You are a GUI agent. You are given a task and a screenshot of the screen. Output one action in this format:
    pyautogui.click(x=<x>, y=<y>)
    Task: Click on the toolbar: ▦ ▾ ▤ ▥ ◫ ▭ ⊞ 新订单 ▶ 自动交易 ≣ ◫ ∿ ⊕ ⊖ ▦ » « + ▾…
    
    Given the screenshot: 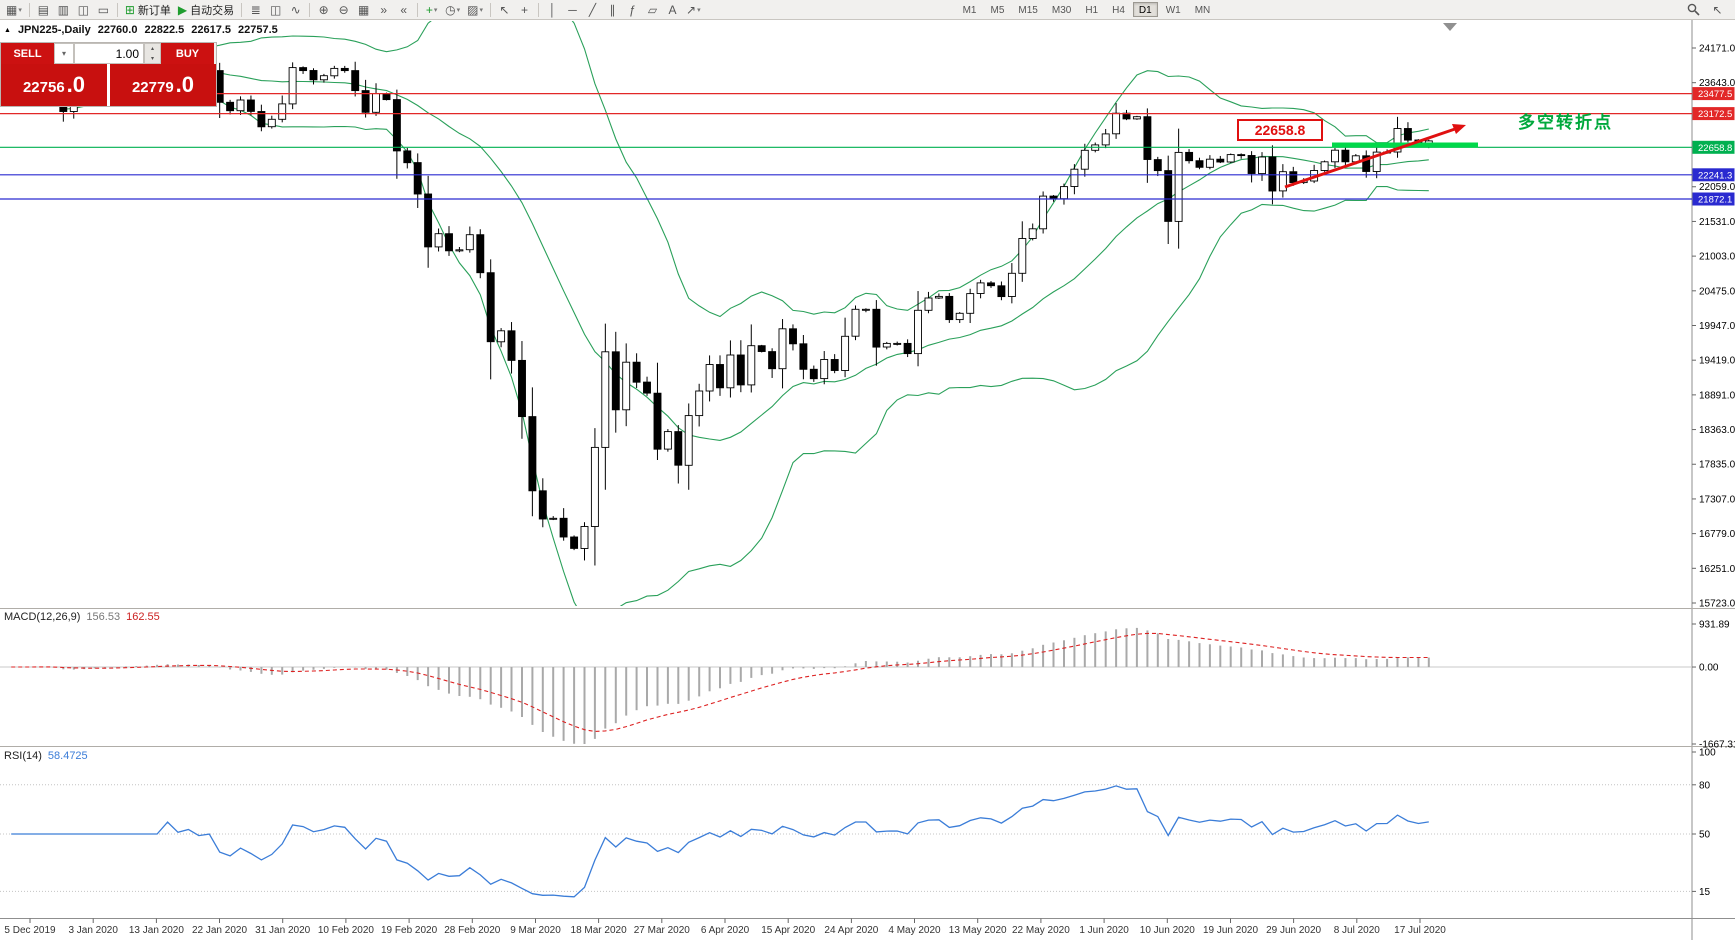 What is the action you would take?
    pyautogui.click(x=867, y=10)
    